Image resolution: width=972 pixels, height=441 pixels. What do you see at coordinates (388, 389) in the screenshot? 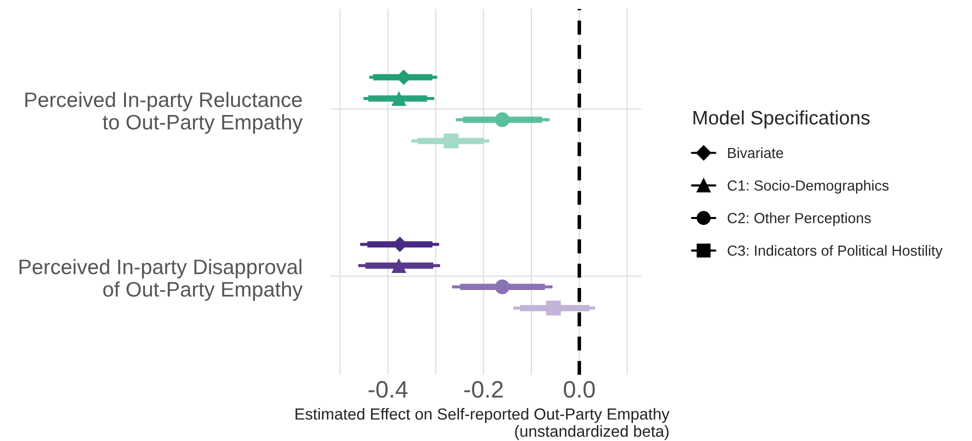
I see `x-tick-label: -0.4` at bounding box center [388, 389].